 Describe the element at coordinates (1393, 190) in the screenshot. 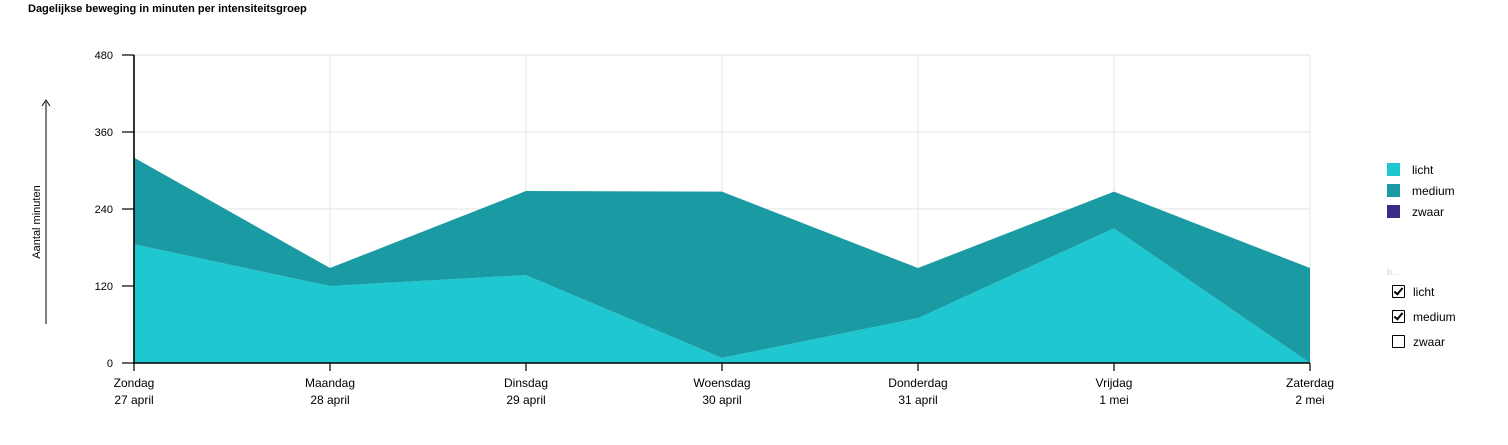

I see `legend-swatch-medium` at that location.